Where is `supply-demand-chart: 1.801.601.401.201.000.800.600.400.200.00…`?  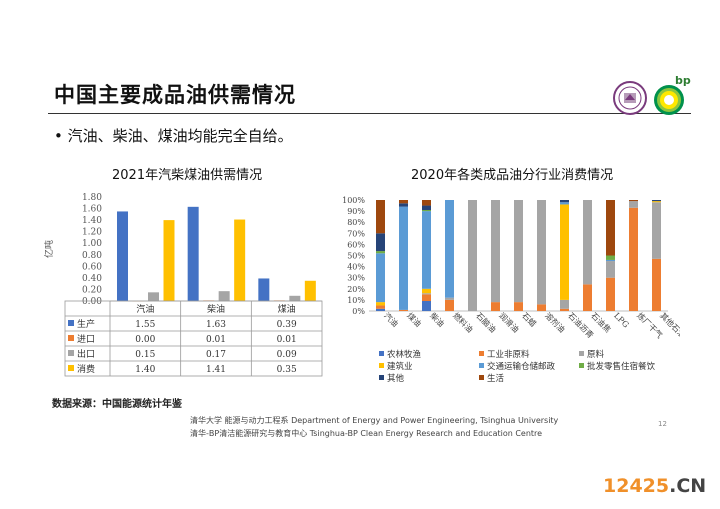
supply-demand-chart: 1.801.601.401.201.000.800.600.400.200.00… is located at coordinates (183, 285).